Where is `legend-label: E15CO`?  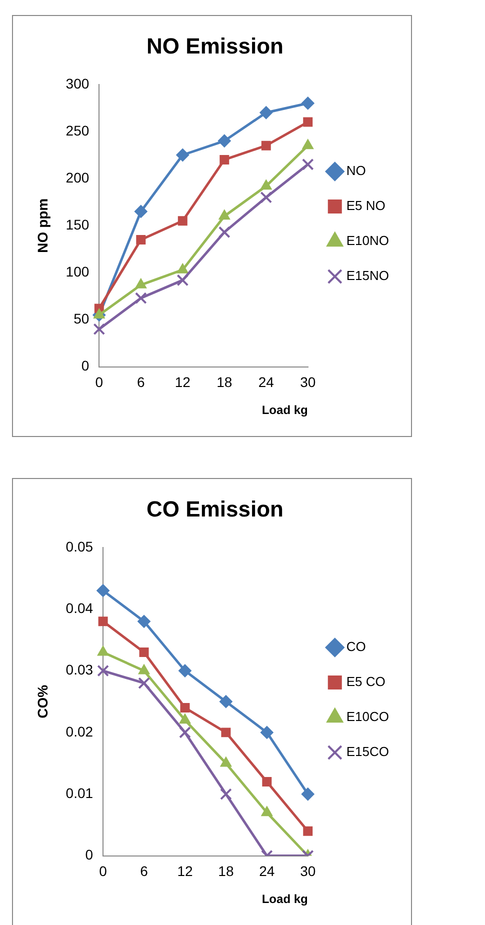 legend-label: E15CO is located at coordinates (368, 752).